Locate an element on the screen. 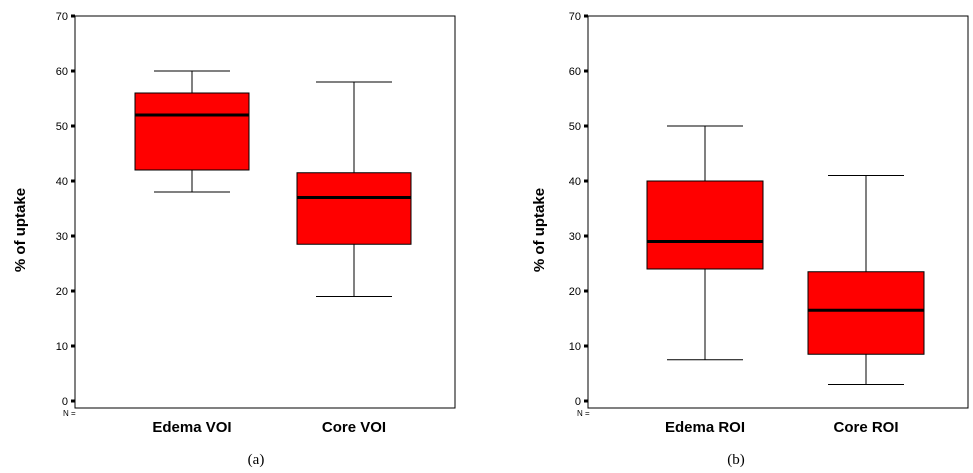 This screenshot has width=973, height=473. y-tick-label-b-50: 50 is located at coordinates (575, 127).